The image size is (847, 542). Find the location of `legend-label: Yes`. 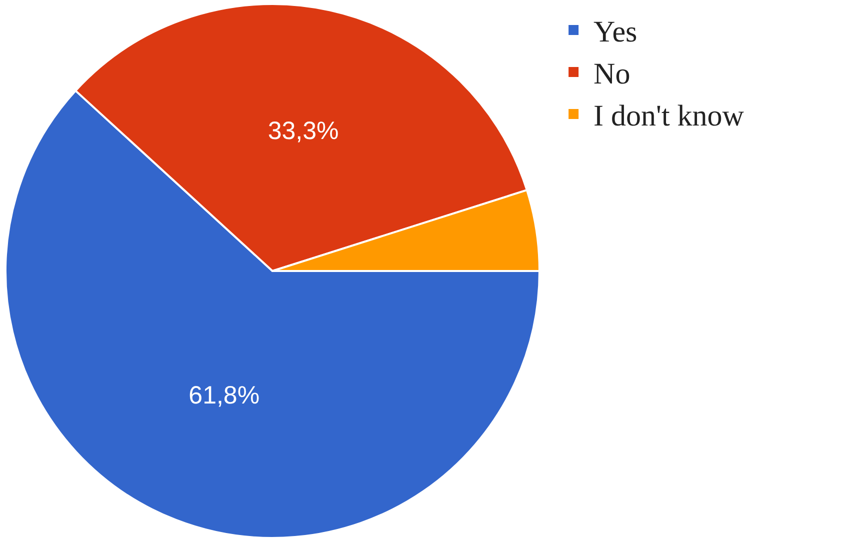

legend-label: Yes is located at coordinates (616, 32).